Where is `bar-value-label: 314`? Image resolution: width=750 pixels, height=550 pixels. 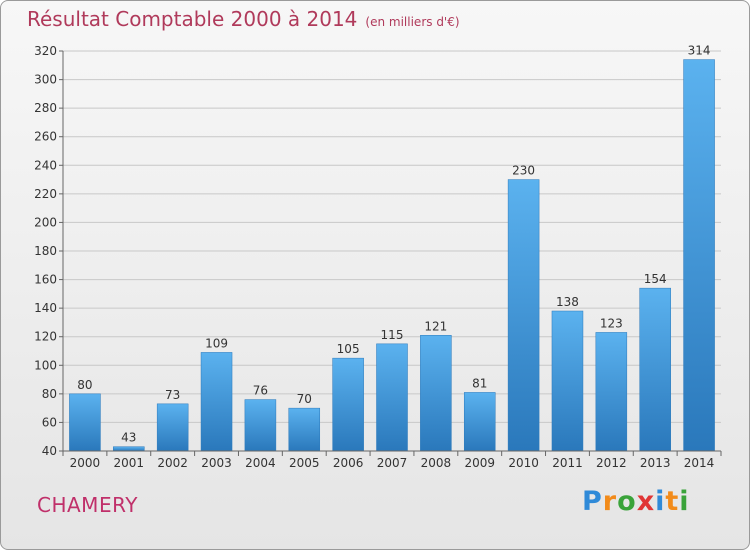 bar-value-label: 314 is located at coordinates (699, 51).